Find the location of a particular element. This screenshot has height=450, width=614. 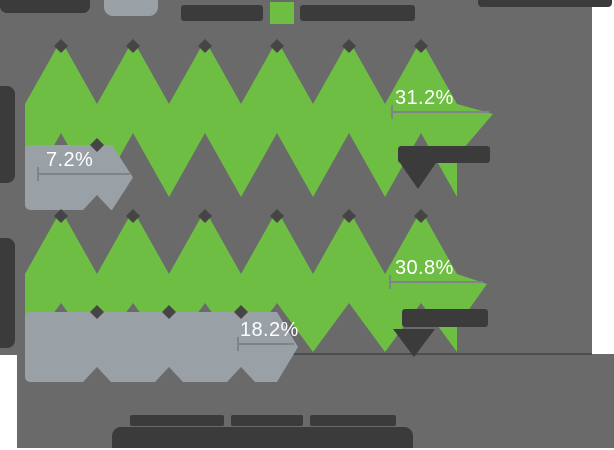

cropped-header-element is located at coordinates (45, 6).